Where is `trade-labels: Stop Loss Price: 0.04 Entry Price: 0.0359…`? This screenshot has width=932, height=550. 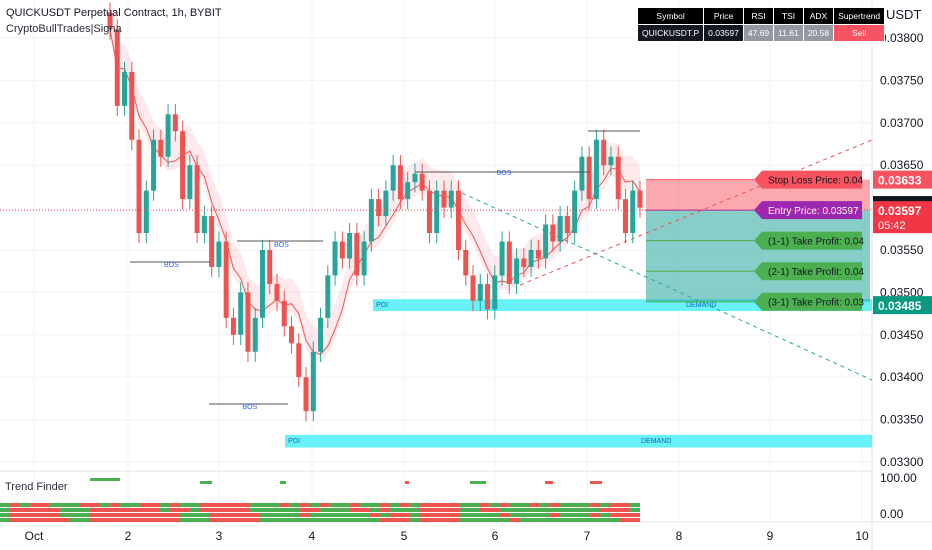
trade-labels: Stop Loss Price: 0.04 Entry Price: 0.0359… is located at coordinates (755, 240).